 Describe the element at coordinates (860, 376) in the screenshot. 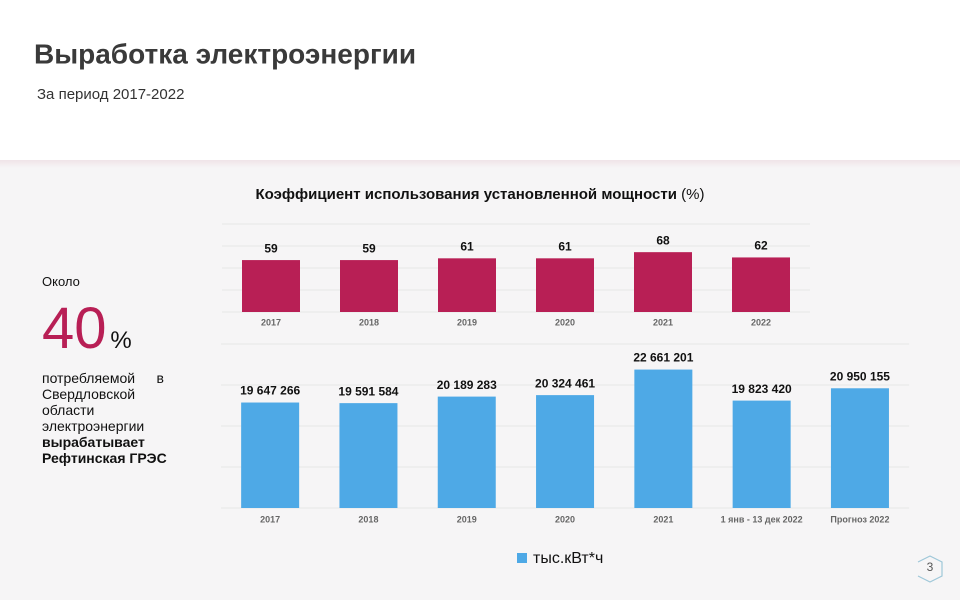

I see `data-label: 20 950 155` at that location.